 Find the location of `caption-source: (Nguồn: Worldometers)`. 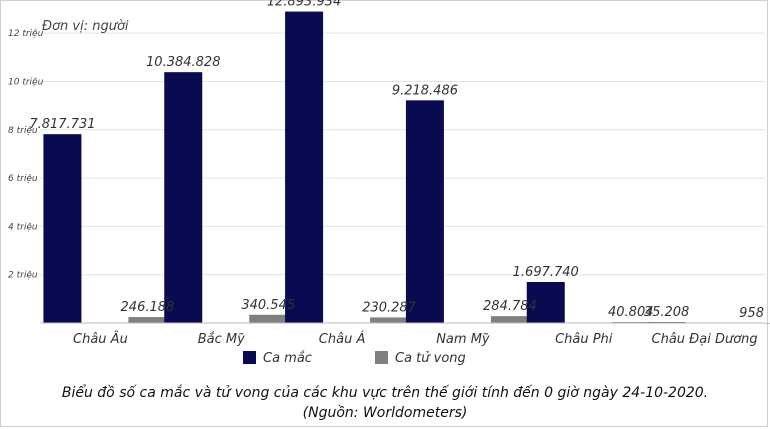

caption-source: (Nguồn: Worldometers) is located at coordinates (385, 413).